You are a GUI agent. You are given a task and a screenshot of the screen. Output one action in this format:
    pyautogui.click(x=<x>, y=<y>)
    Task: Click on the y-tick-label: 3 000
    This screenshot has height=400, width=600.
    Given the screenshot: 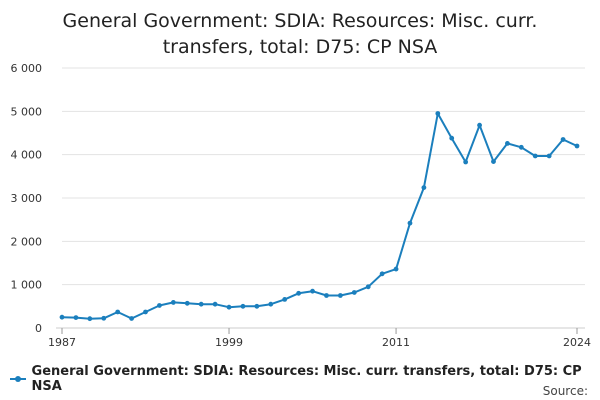 What is the action you would take?
    pyautogui.click(x=27, y=198)
    